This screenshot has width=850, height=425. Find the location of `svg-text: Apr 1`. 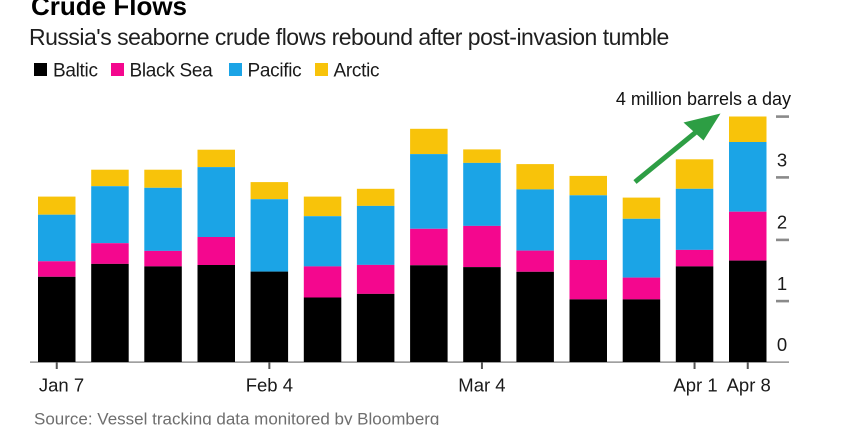

svg-text: Apr 1 is located at coordinates (695, 385).